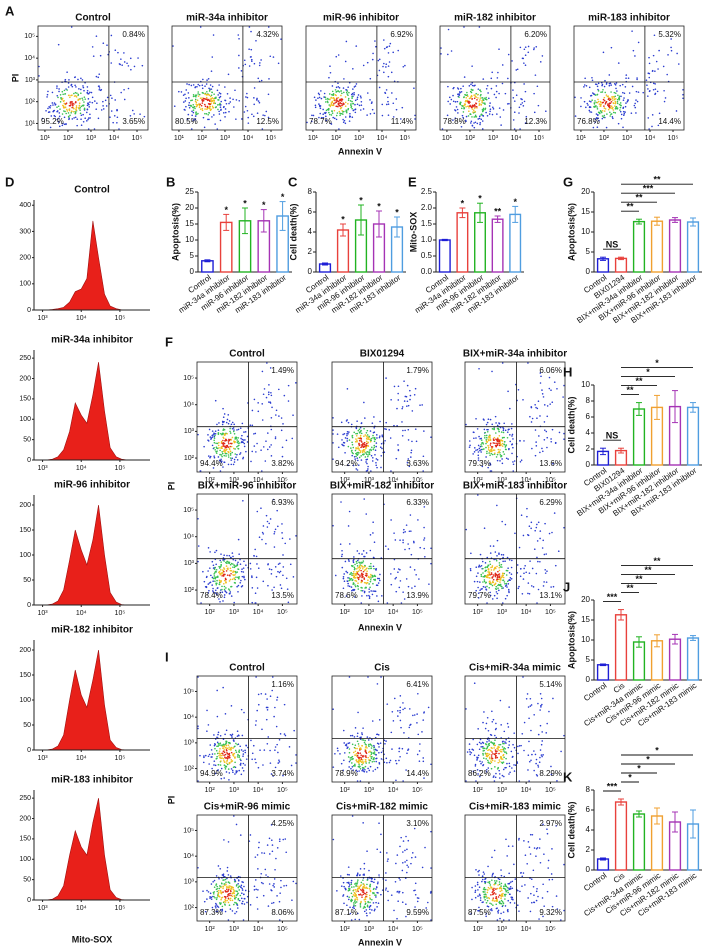 This screenshot has height=951, width=708. What do you see at coordinates (25, 650) in the screenshot?
I see `y-tick-label: 200` at bounding box center [25, 650].